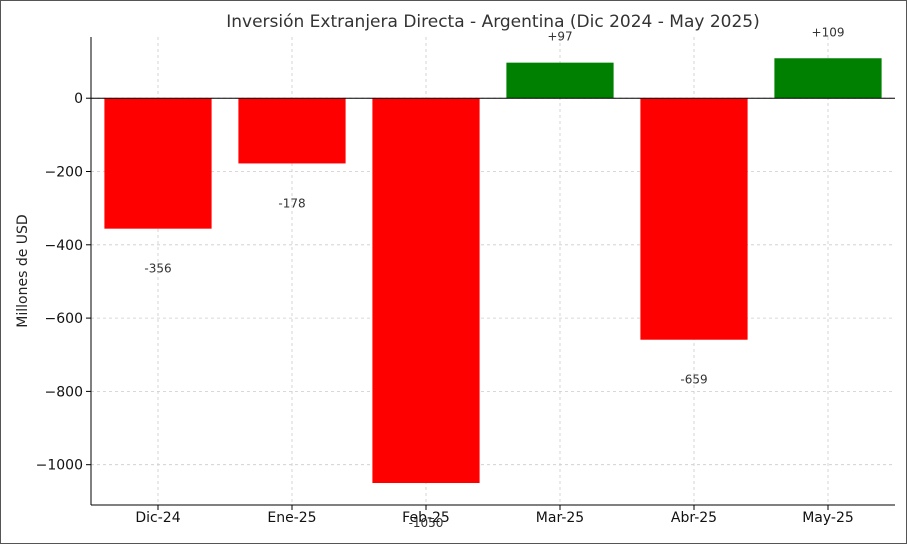  What do you see at coordinates (64, 172) in the screenshot?
I see `y-tick-label: −200` at bounding box center [64, 172].